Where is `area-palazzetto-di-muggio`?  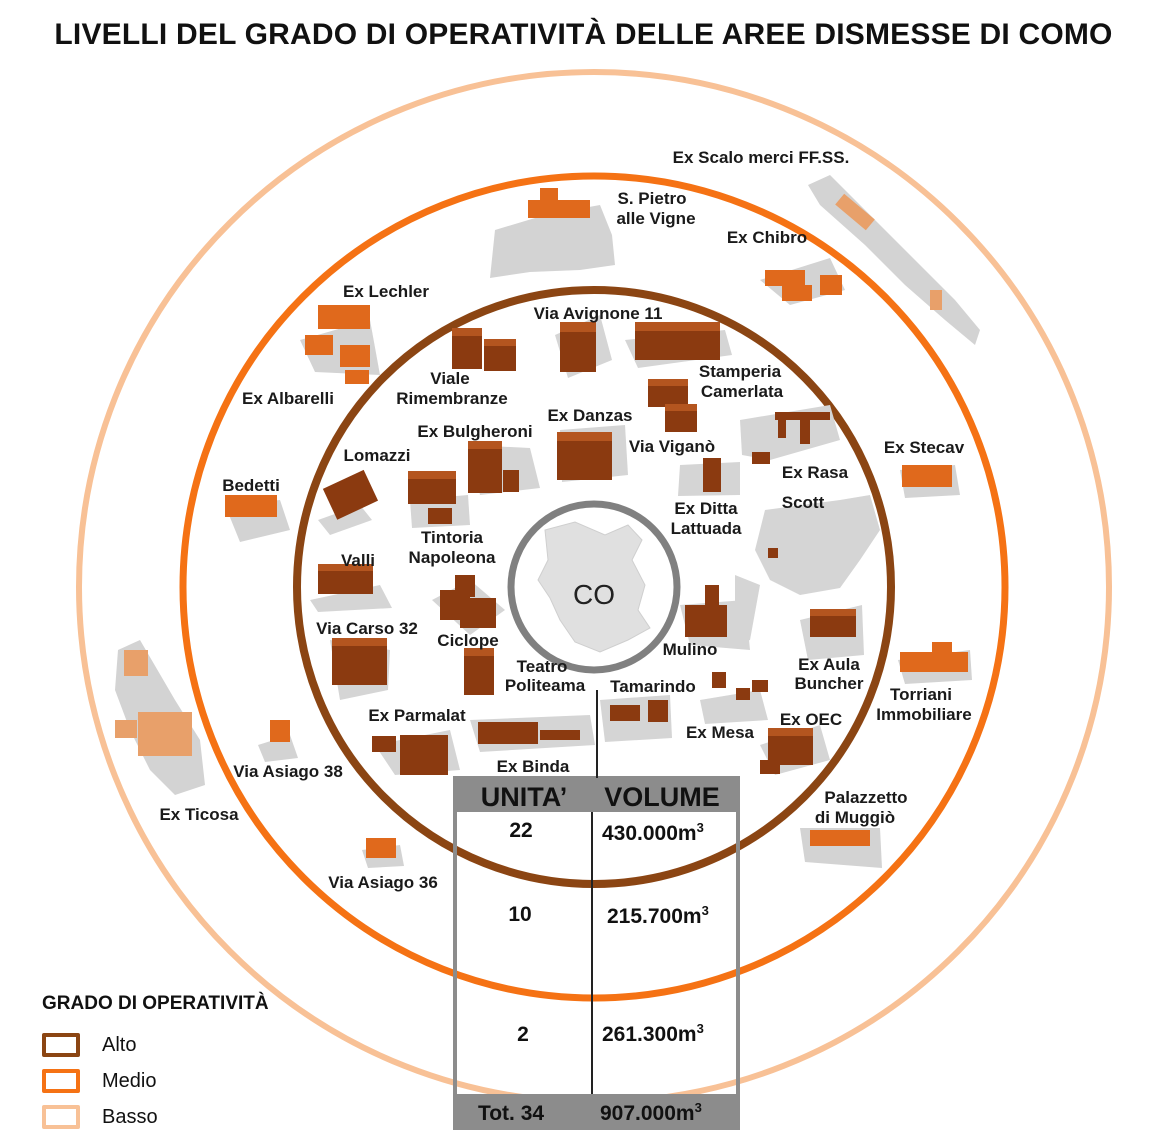
area-palazzetto-di-muggio is located at coordinates (841, 848).